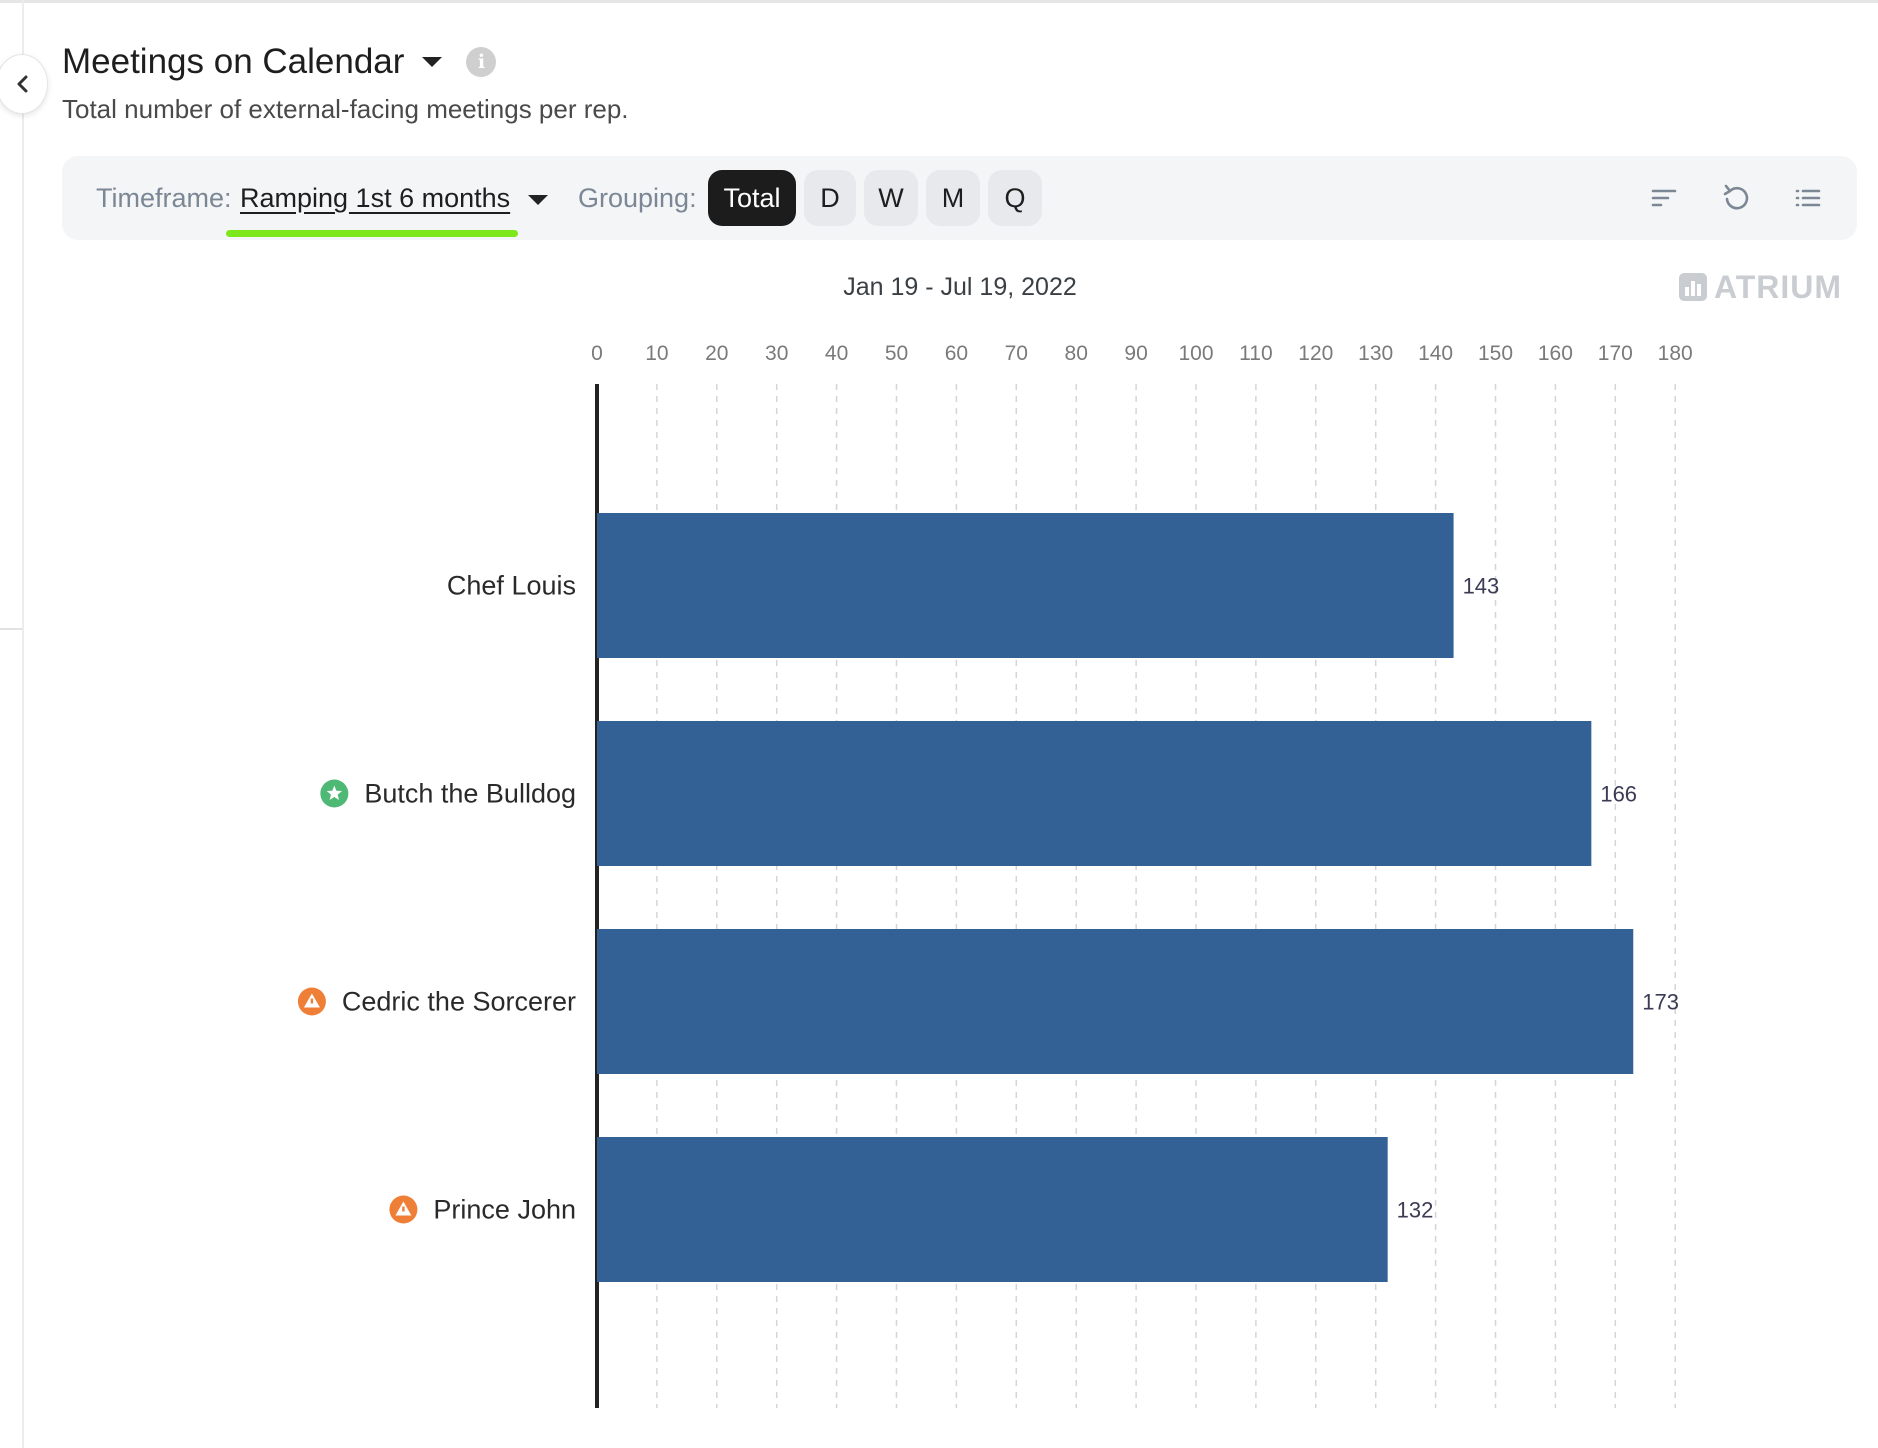  What do you see at coordinates (1015, 198) in the screenshot?
I see `grouping-quarter-button: Q` at bounding box center [1015, 198].